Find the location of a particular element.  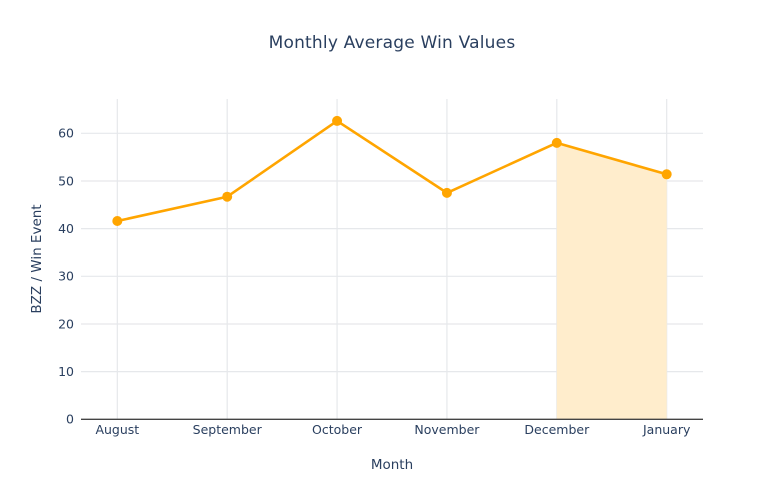

y-tick-label: 40 is located at coordinates (66, 228).